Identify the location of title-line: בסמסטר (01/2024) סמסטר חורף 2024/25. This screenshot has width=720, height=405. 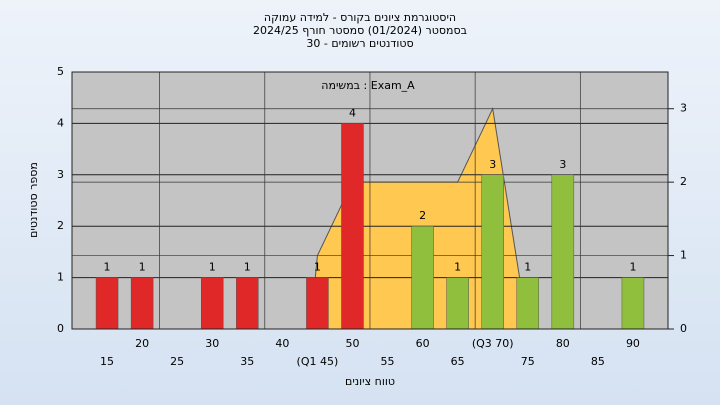
(360, 30).